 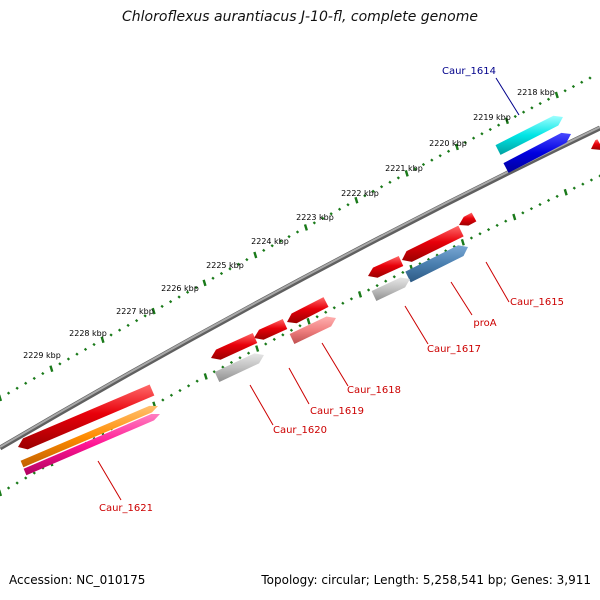 I want to click on gene-label-caur1620: Caur_1620, so click(x=300, y=430).